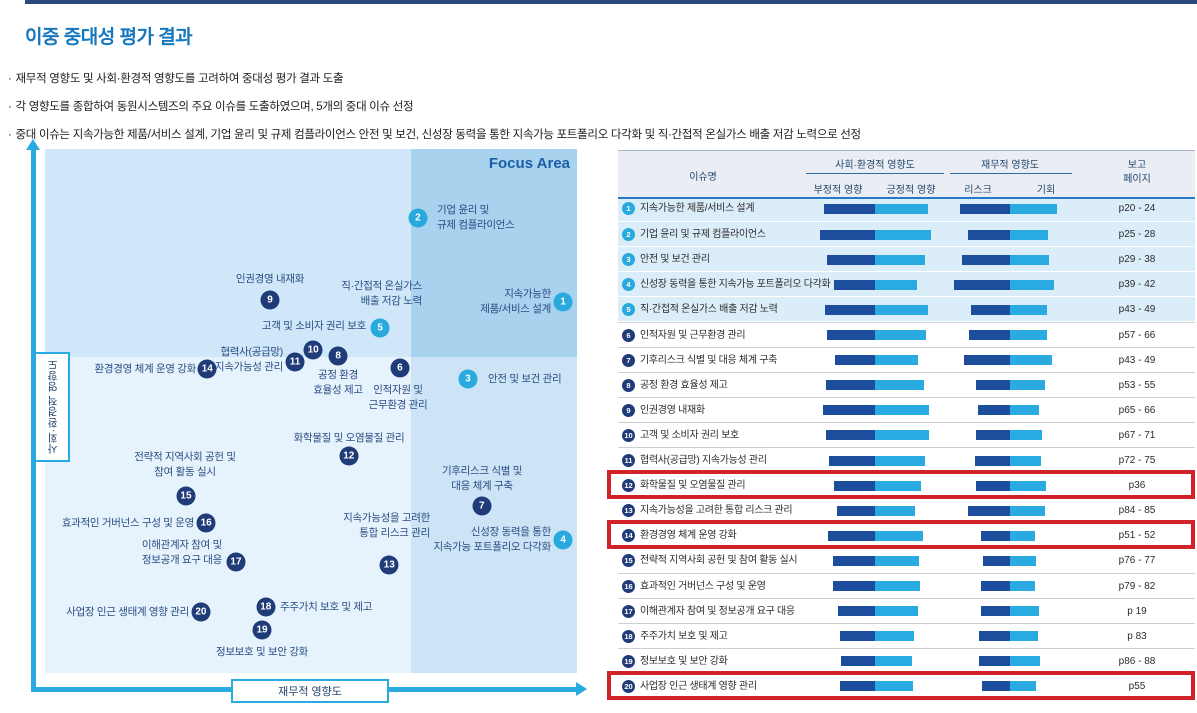 This screenshot has height=713, width=1197. What do you see at coordinates (1137, 611) in the screenshot?
I see `report-page-value: p 19` at bounding box center [1137, 611].